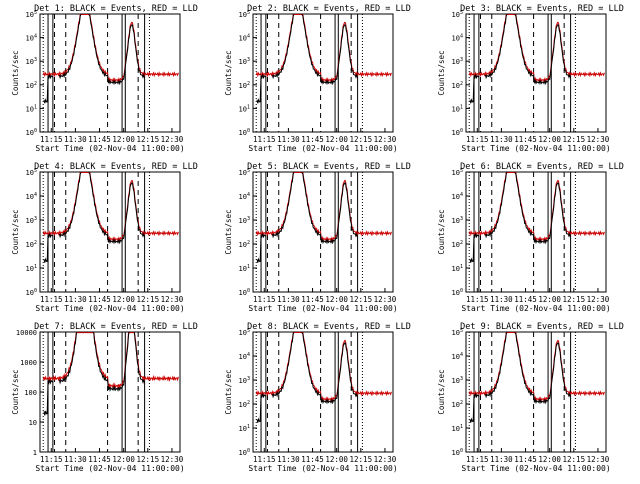 Image resolution: width=640 pixels, height=484 pixels. Describe the element at coordinates (542, 167) in the screenshot. I see `panel-title: Det 6: BLACK = Events, RED = LLD` at that location.